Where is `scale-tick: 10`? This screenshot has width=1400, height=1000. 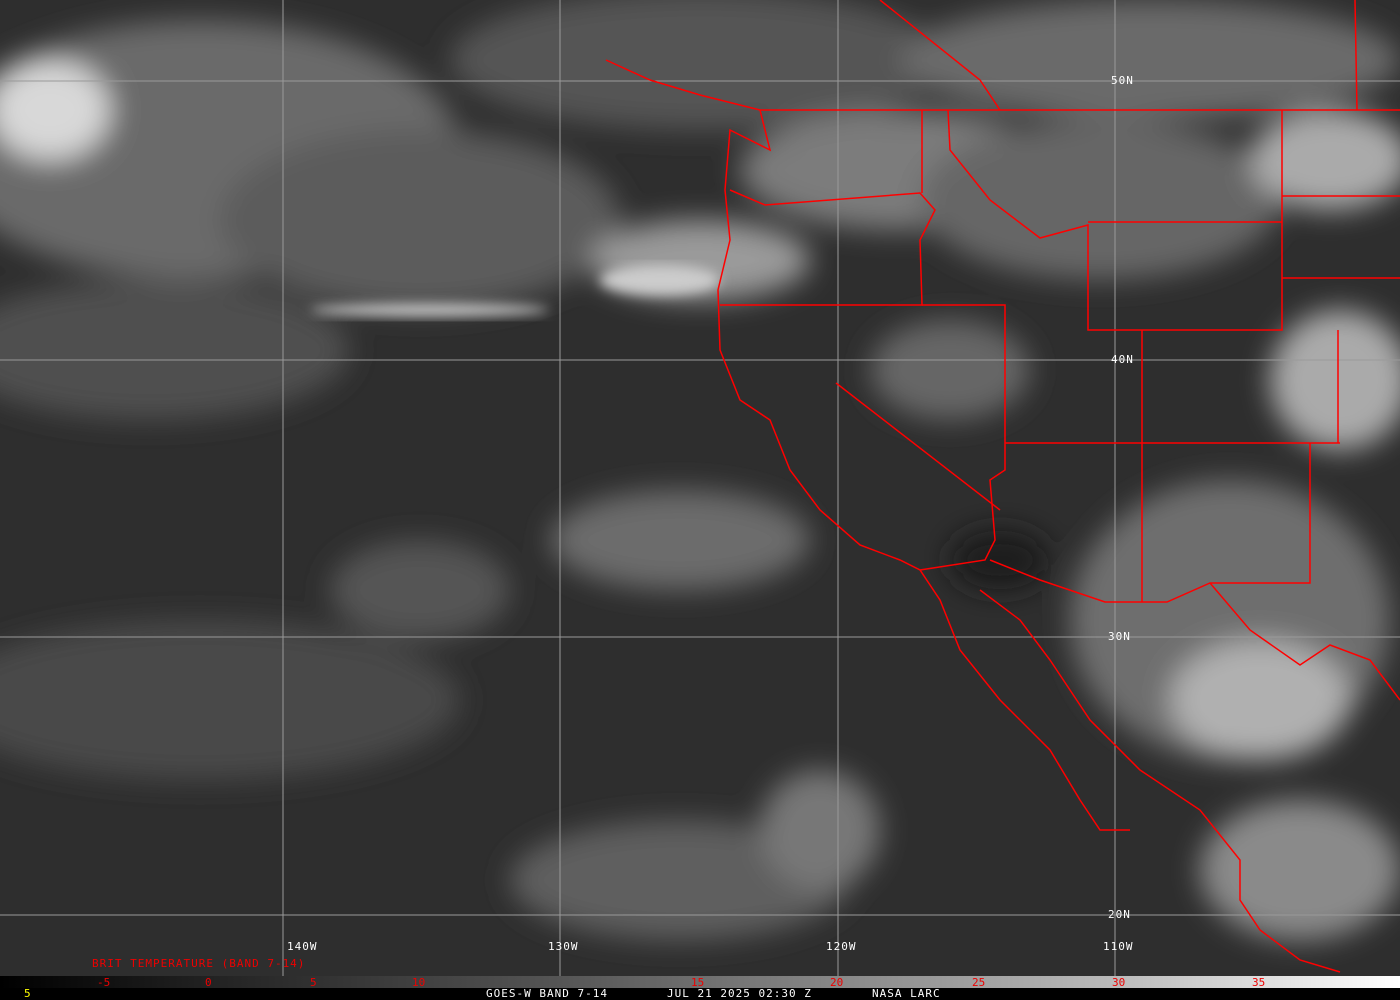 scale-tick: 10 is located at coordinates (419, 982).